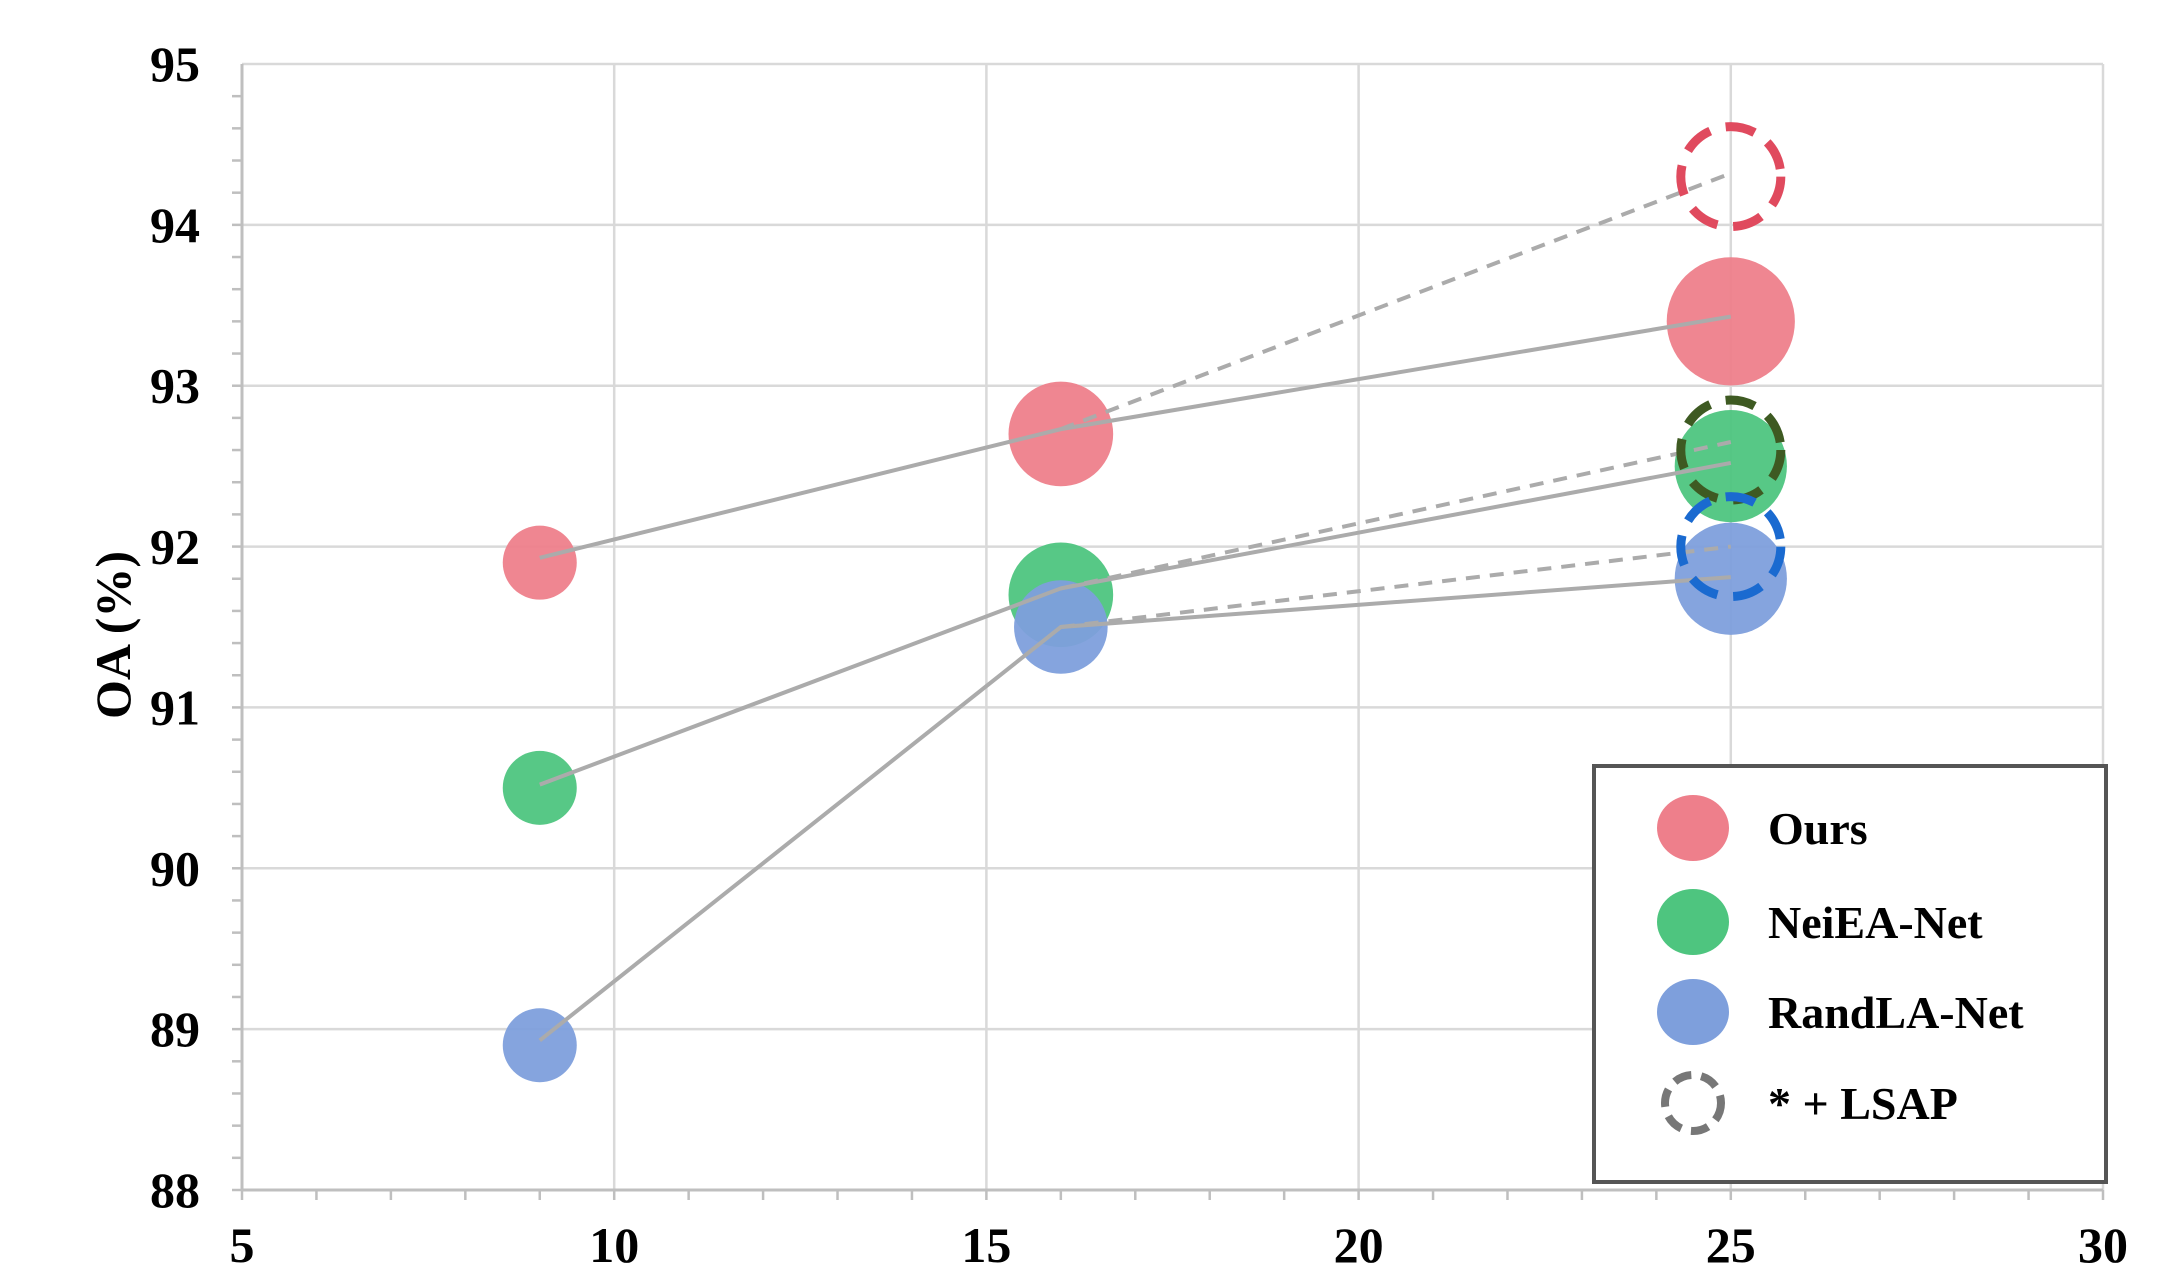 The width and height of the screenshot is (2174, 1283). I want to click on x-tick-label: 30, so click(2103, 1245).